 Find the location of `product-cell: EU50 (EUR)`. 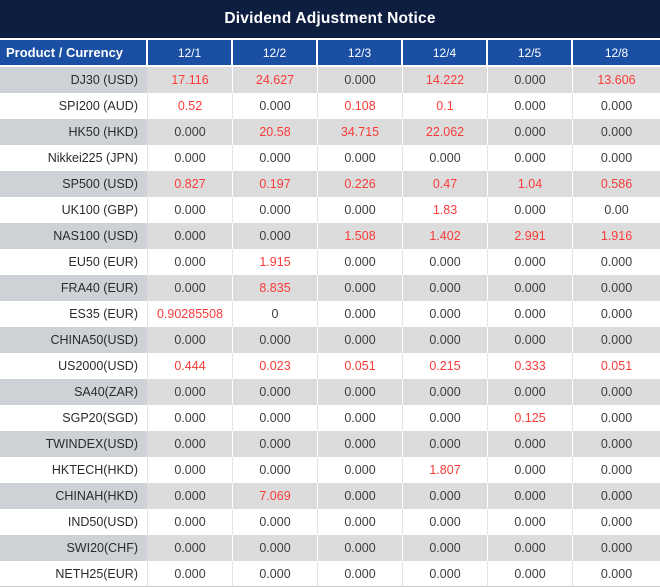

product-cell: EU50 (EUR) is located at coordinates (74, 262).